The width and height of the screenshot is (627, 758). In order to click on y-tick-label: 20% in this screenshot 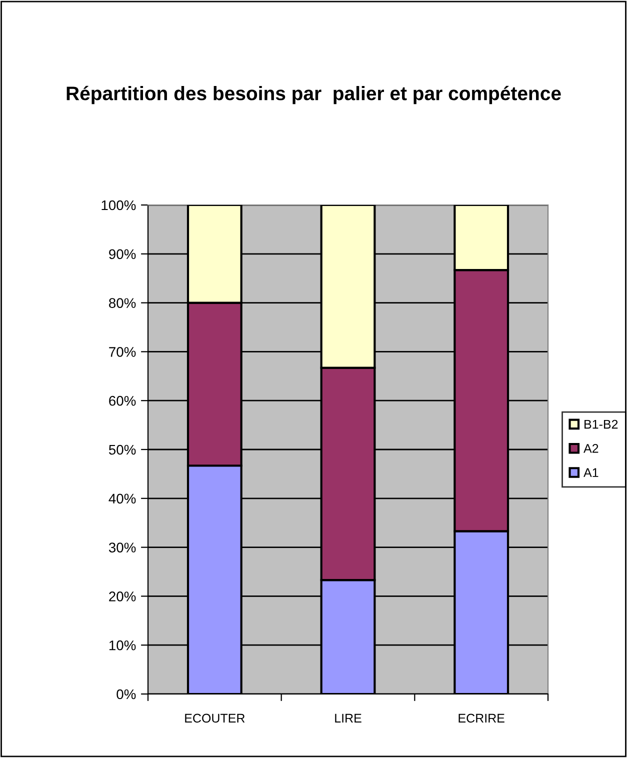, I will do `click(122, 597)`.